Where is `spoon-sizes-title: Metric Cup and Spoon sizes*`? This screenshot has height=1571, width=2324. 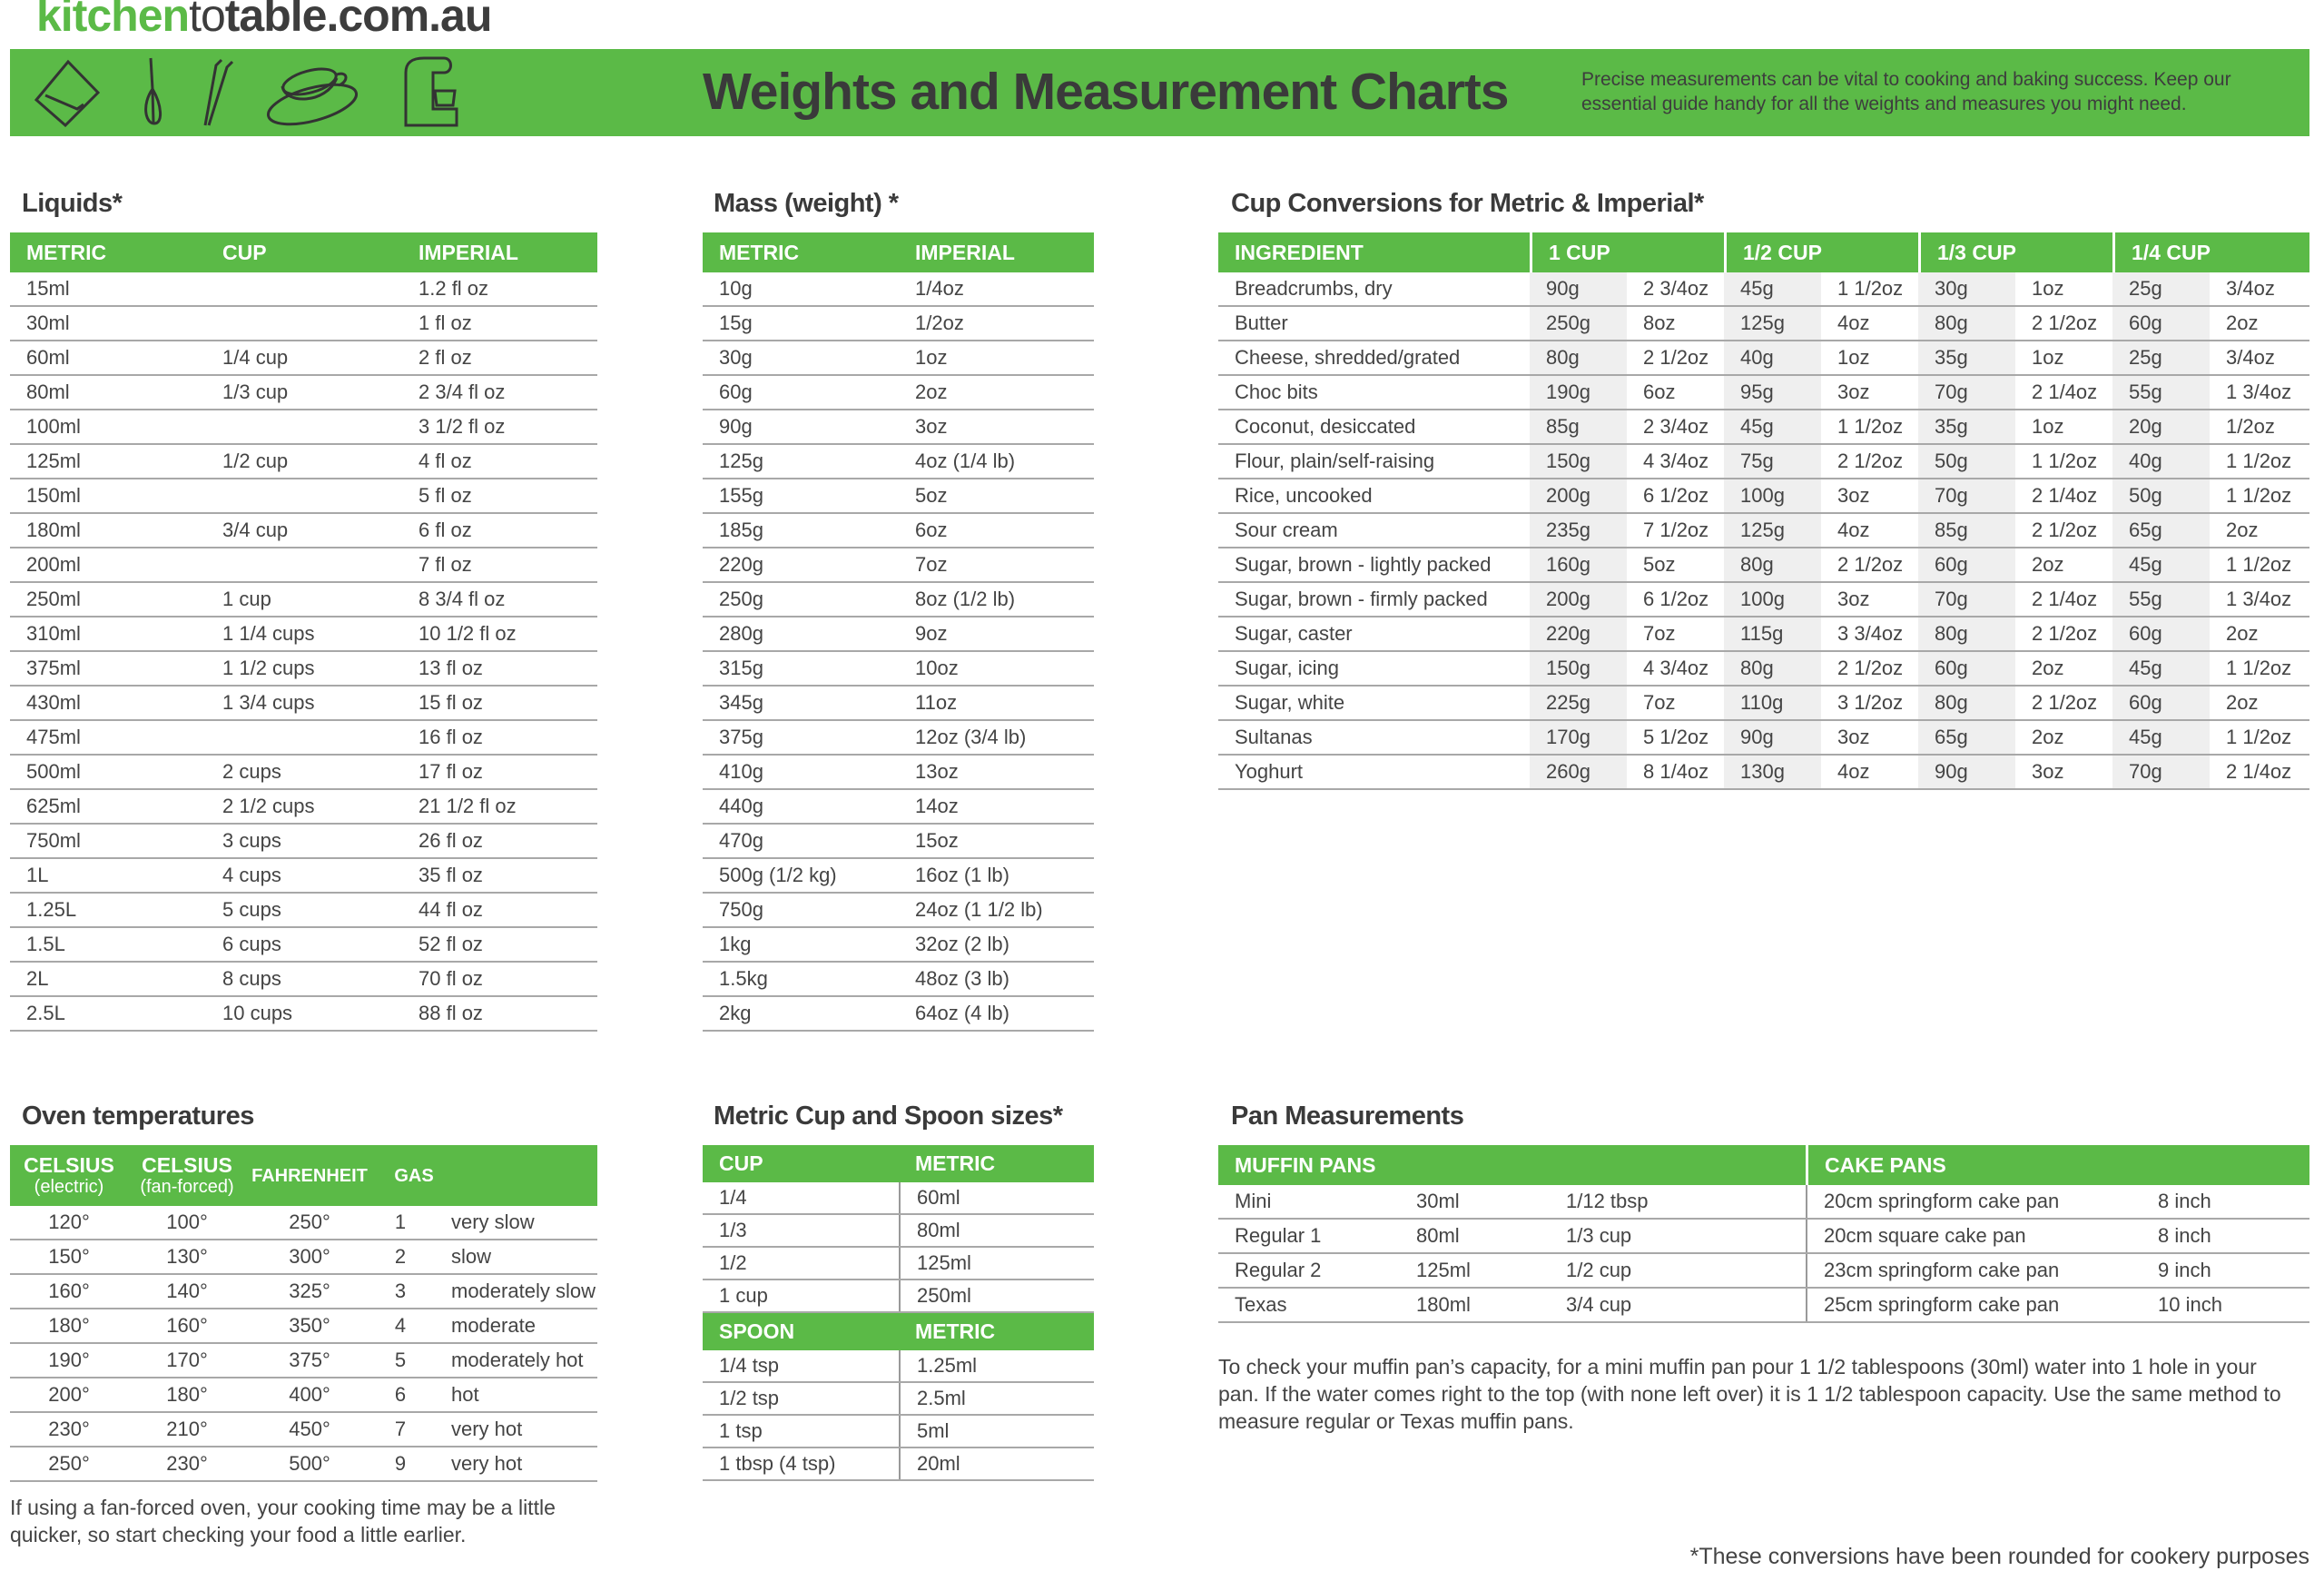
spoon-sizes-title: Metric Cup and Spoon sizes* is located at coordinates (888, 1116).